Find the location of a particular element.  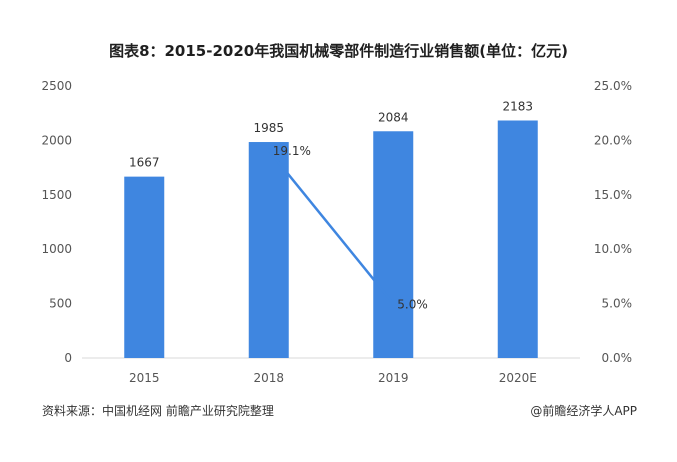

bar-value-label: 1985 is located at coordinates (268, 128).